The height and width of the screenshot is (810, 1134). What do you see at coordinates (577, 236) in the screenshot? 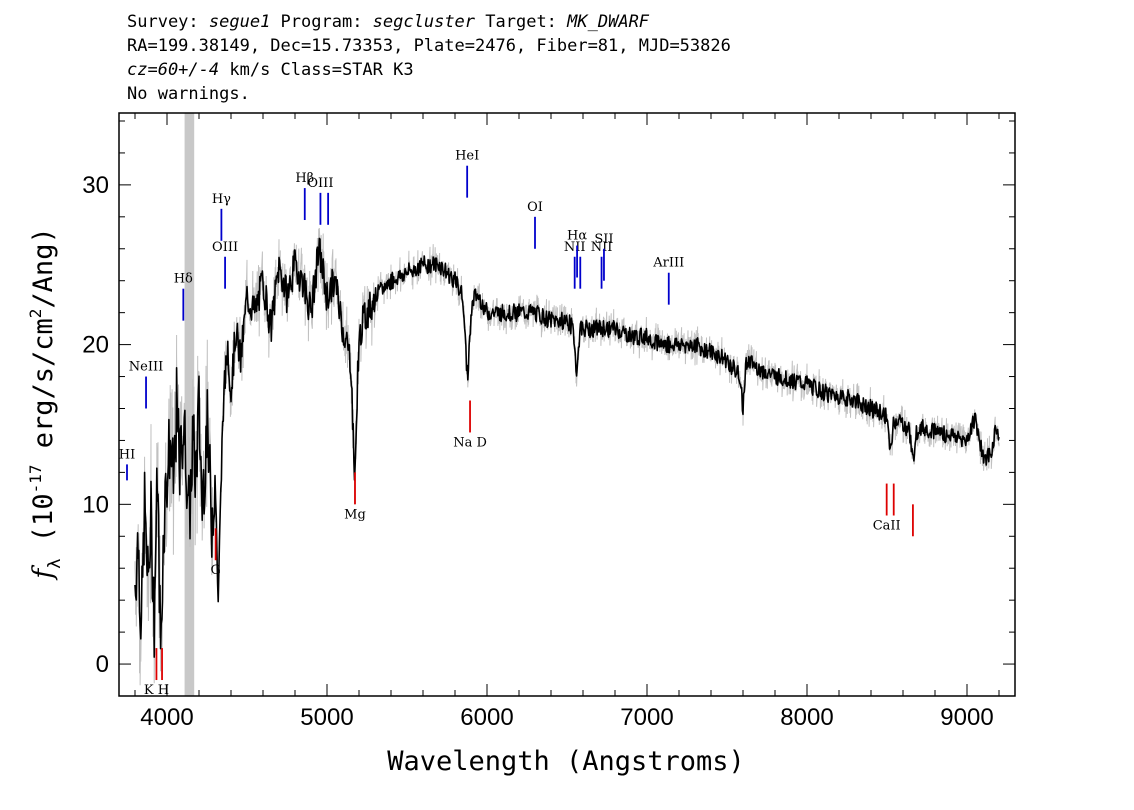
I see `emission-line-label-11: Hα` at bounding box center [577, 236].